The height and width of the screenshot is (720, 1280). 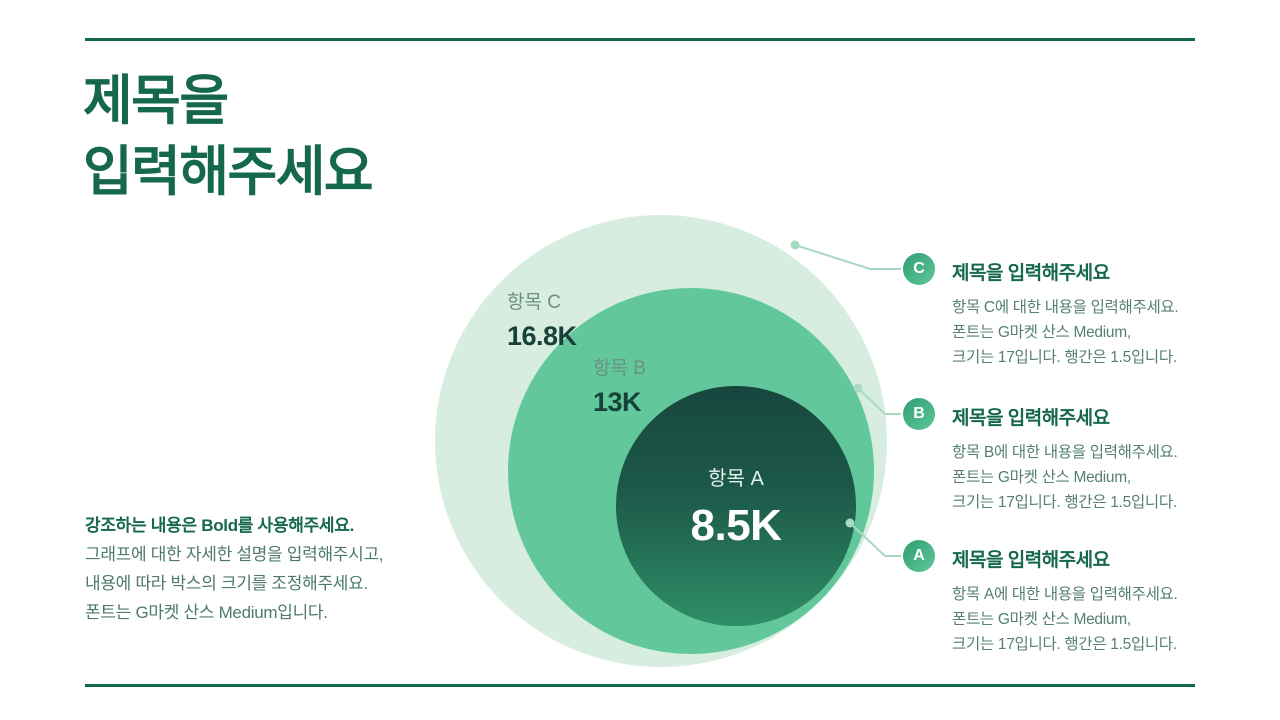 What do you see at coordinates (1064, 357) in the screenshot?
I see `callout-c-line3: 크기는 17입니다. 행간은 1.5입니다.` at bounding box center [1064, 357].